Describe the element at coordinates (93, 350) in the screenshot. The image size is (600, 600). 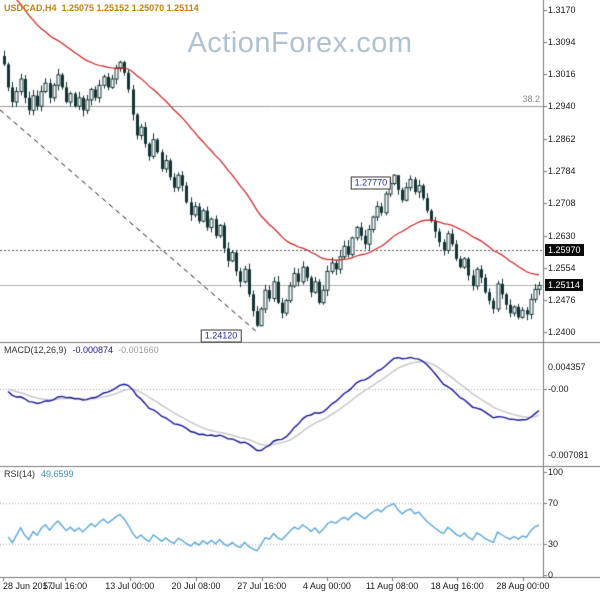
I see `macd-main-value: -0.000874` at that location.